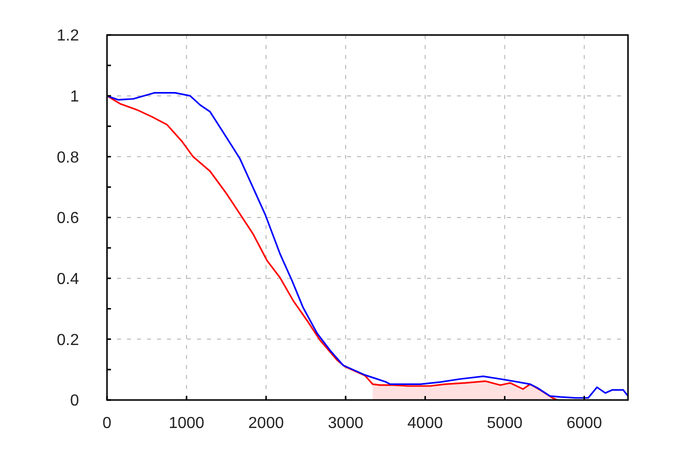  I want to click on x-tick-label: 1000, so click(186, 423).